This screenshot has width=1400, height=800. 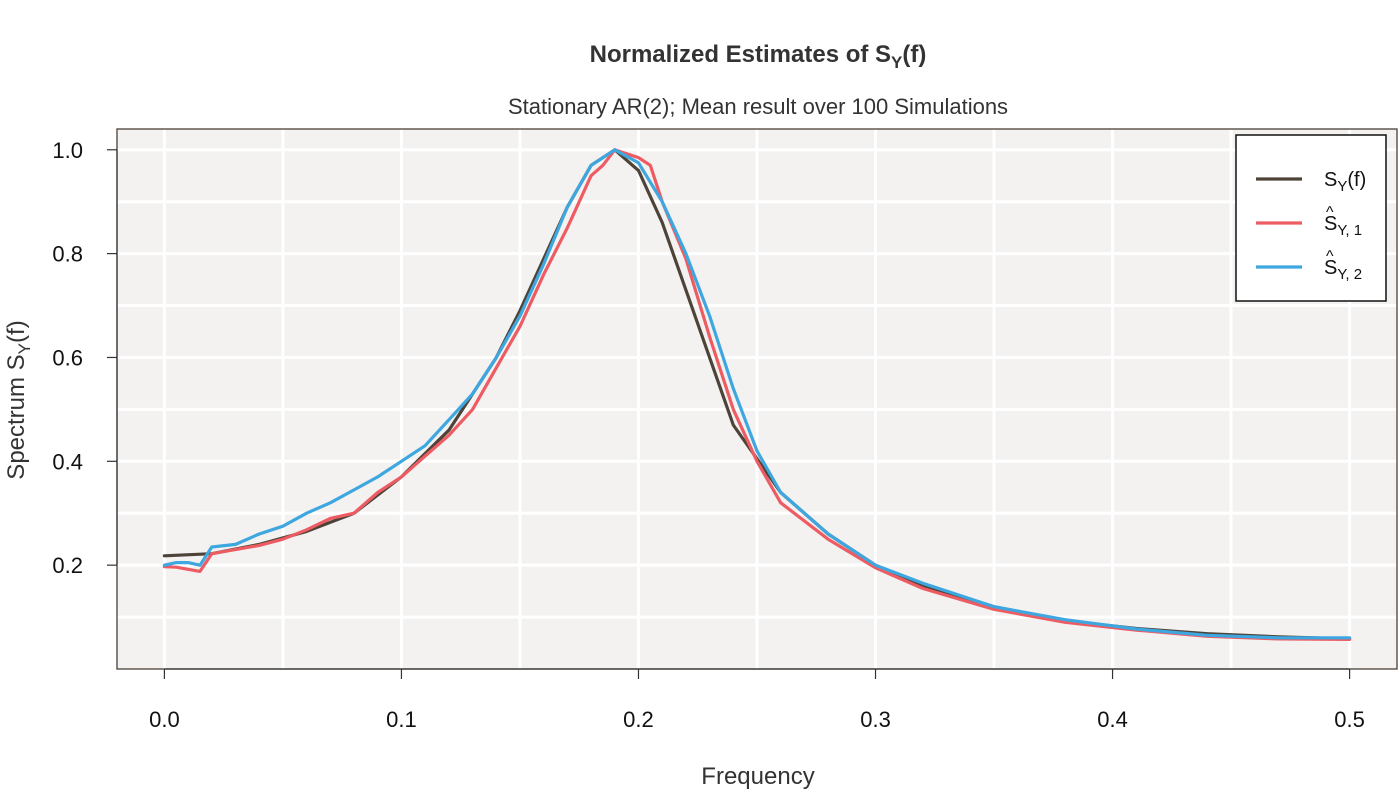 I want to click on legend-hat-2: ^, so click(x=1330, y=212).